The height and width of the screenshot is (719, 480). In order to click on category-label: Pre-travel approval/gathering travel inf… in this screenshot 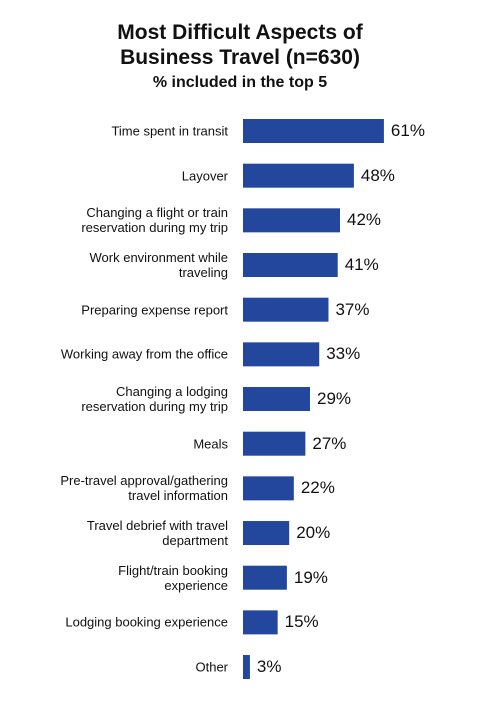, I will do `click(144, 488)`.